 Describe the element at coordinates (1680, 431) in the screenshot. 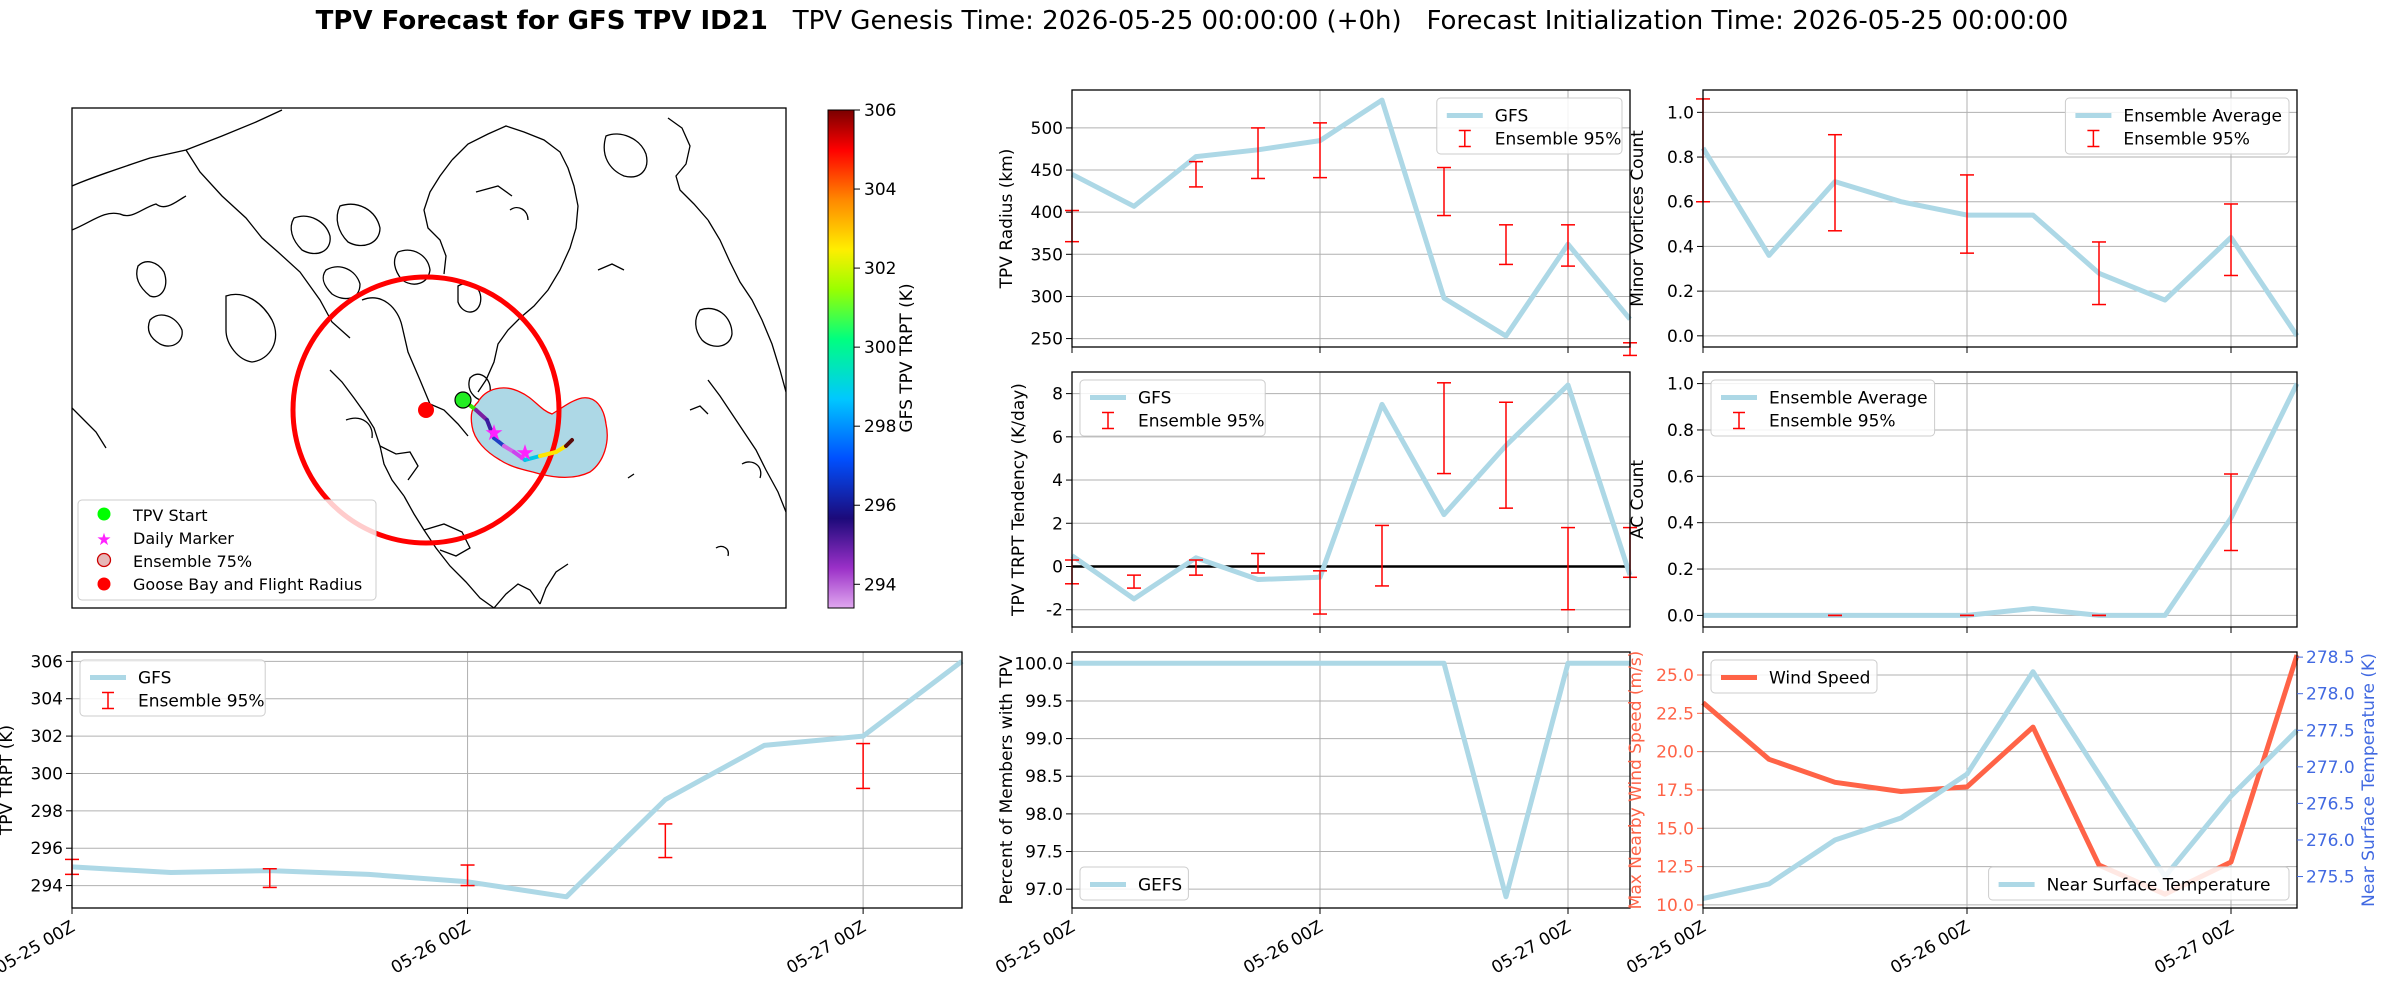

I see `y-tick-label: 0.8` at that location.